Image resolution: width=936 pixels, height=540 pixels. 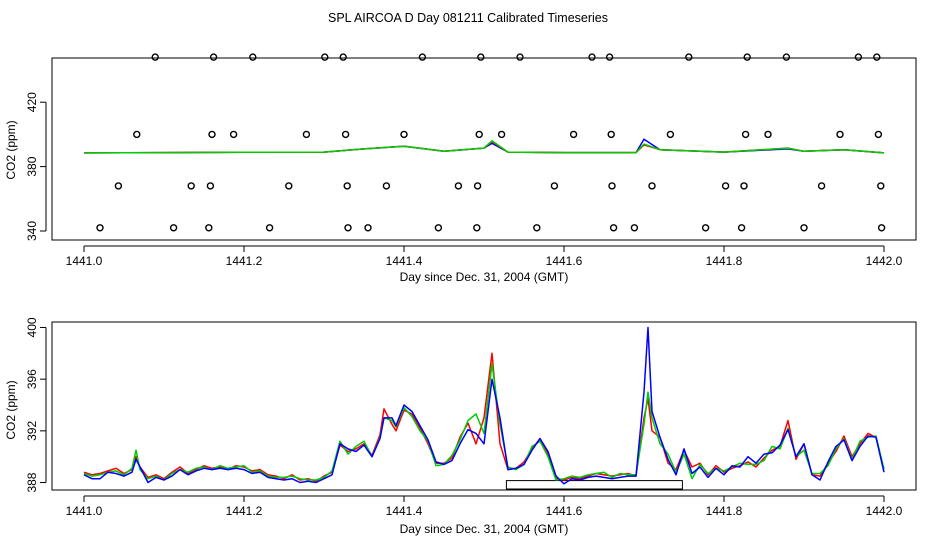 What do you see at coordinates (484, 277) in the screenshot?
I see `top-x-axis-label: Day since Dec. 31, 2004 (GMT)` at bounding box center [484, 277].